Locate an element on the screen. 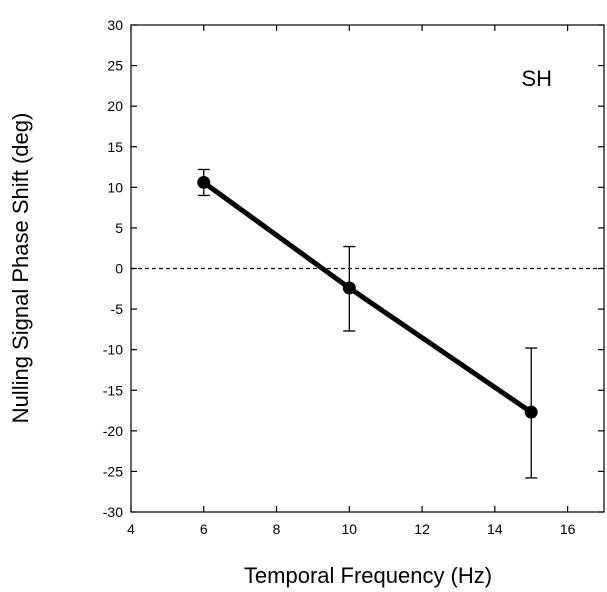 Image resolution: width=607 pixels, height=592 pixels. y-tick-label: 10 is located at coordinates (115, 187).